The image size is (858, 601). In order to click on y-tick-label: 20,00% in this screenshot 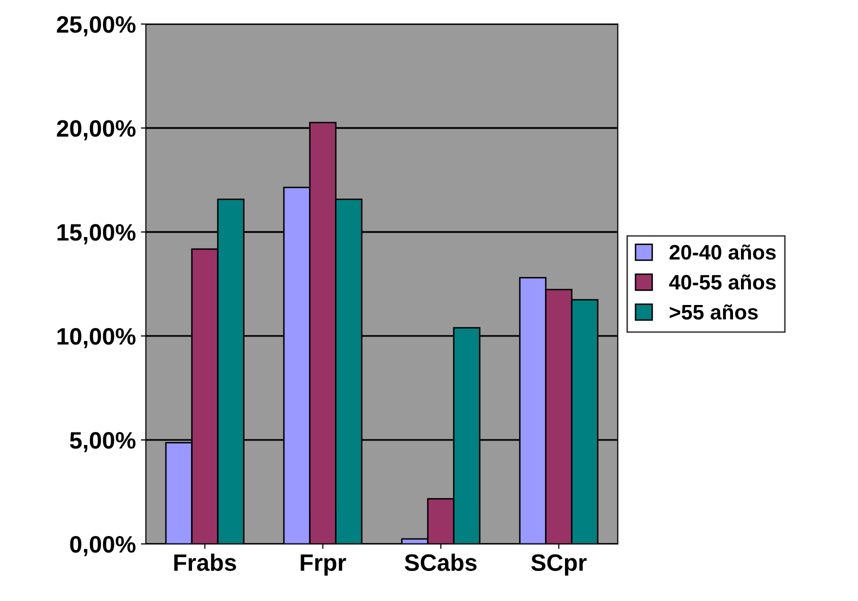, I will do `click(96, 130)`.